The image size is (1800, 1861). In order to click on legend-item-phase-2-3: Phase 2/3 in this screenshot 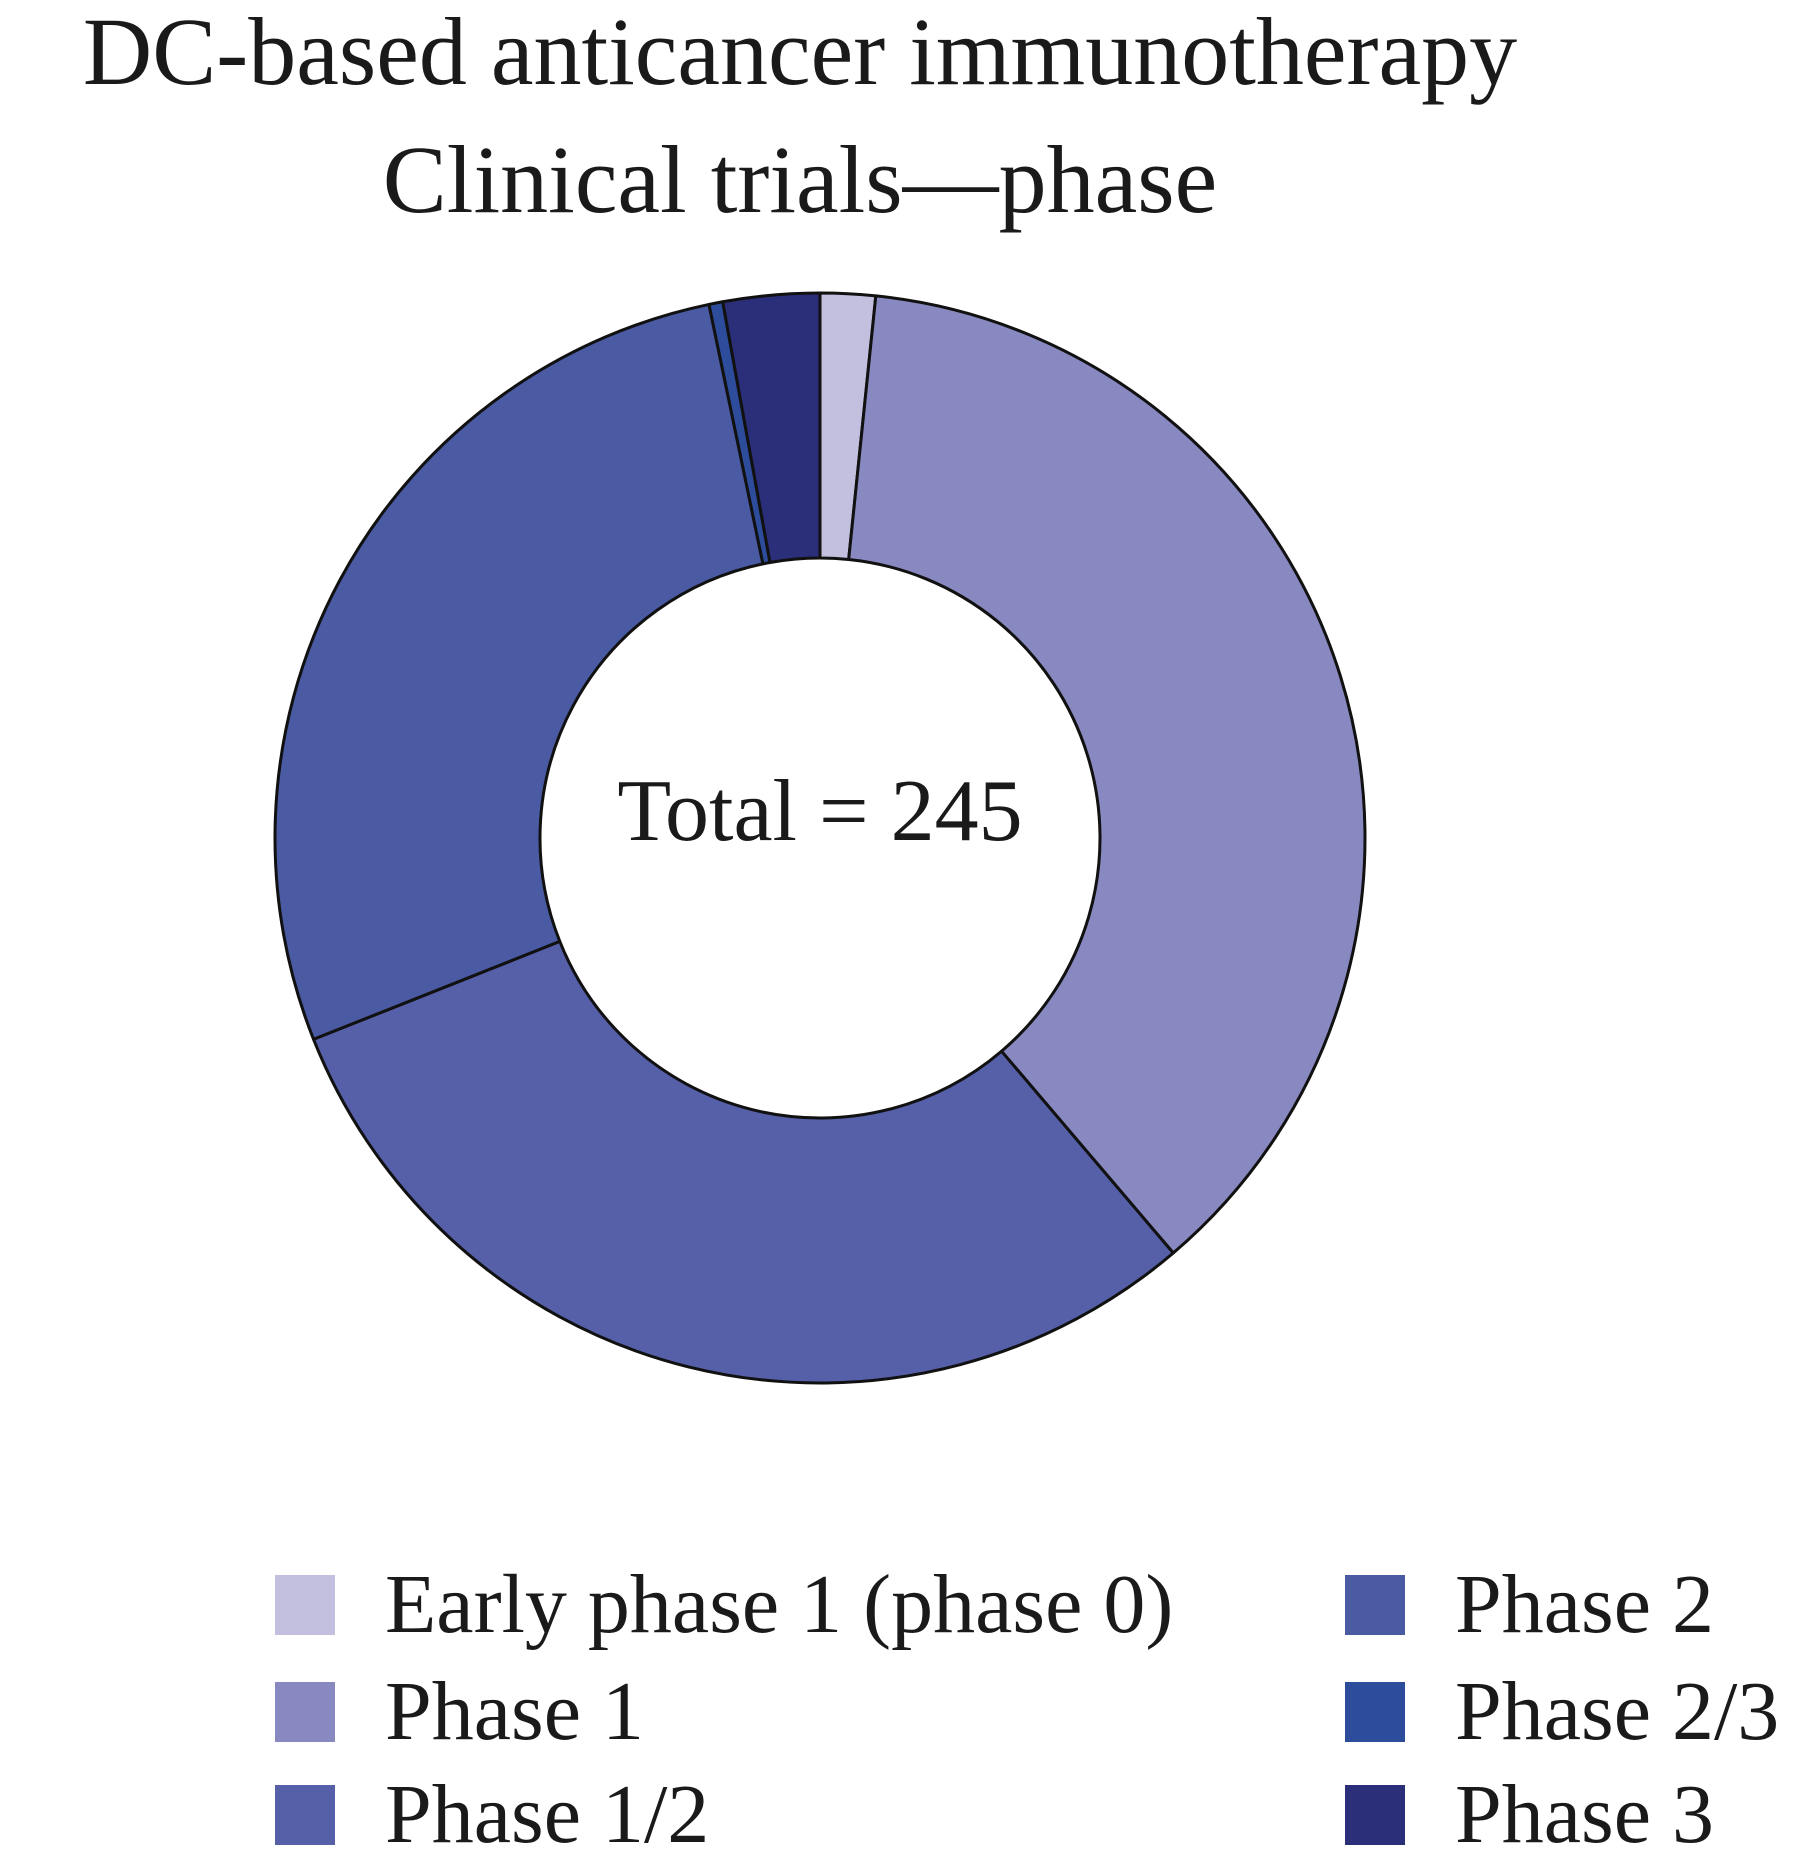, I will do `click(1562, 1711)`.